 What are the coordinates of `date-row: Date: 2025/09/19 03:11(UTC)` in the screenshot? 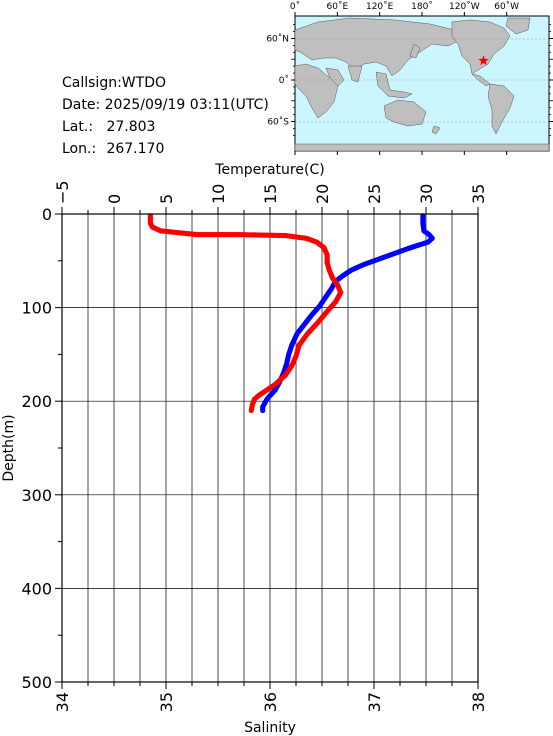 It's located at (165, 105).